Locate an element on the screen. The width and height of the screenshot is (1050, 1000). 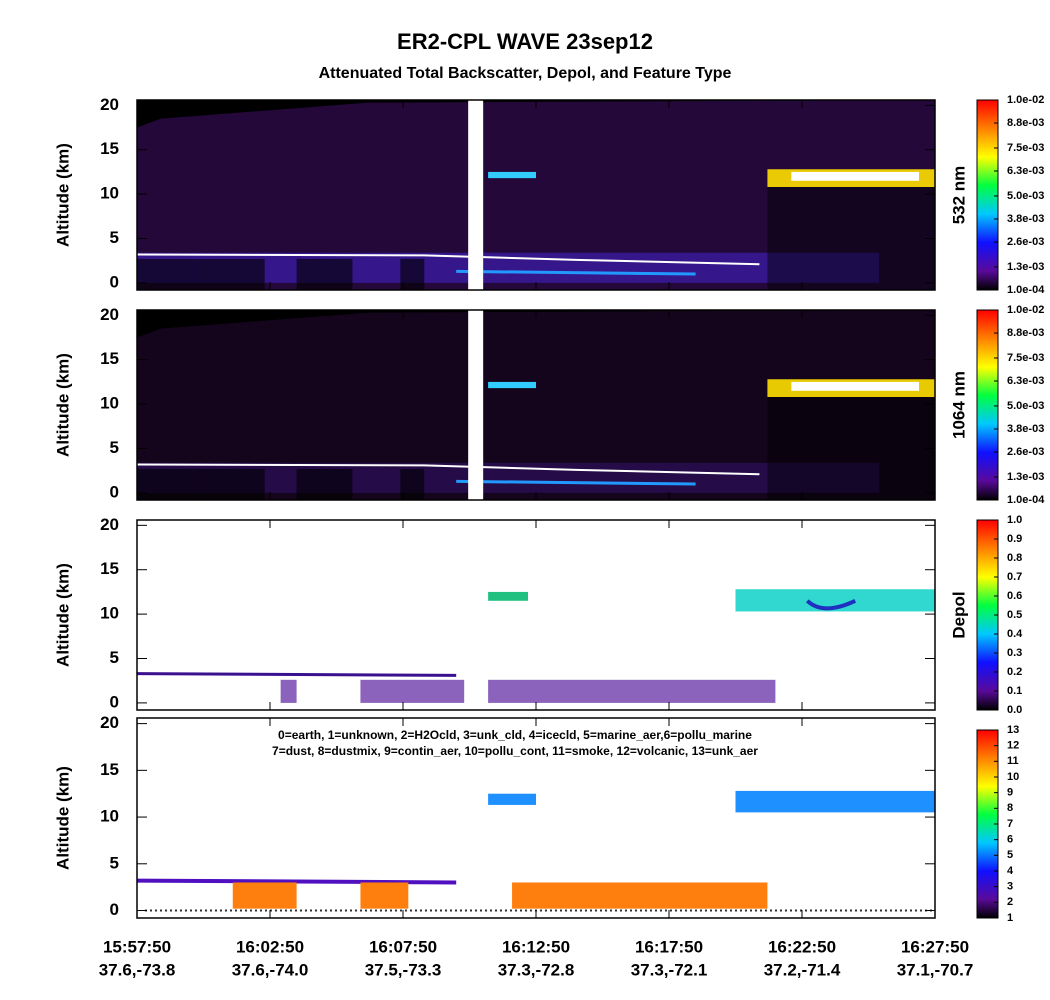
x-location-label: 37.2,-71.4 is located at coordinates (802, 969).